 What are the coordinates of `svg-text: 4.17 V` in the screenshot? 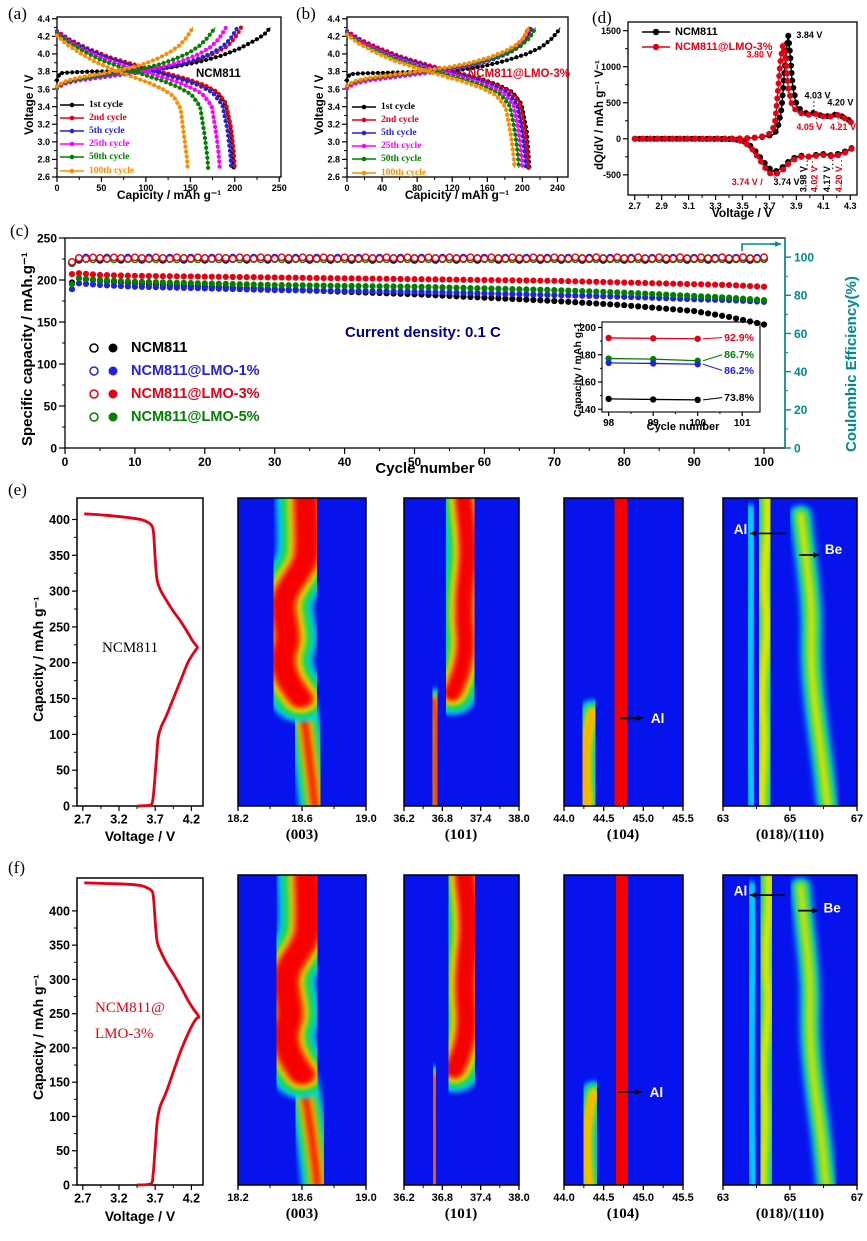 It's located at (827, 179).